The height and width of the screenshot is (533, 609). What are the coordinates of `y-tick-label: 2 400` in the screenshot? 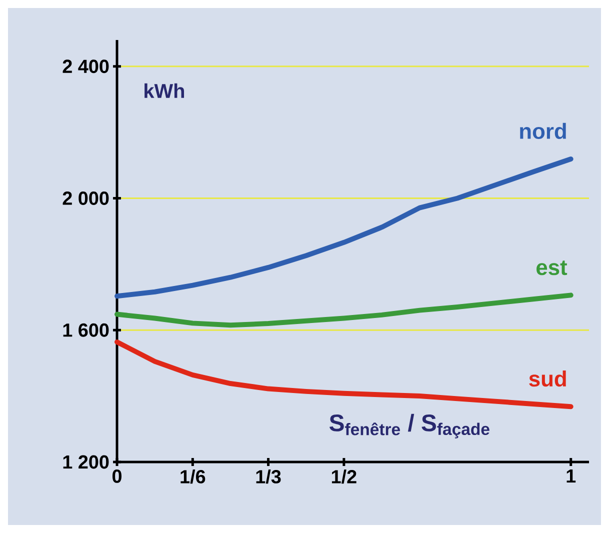 It's located at (85, 67).